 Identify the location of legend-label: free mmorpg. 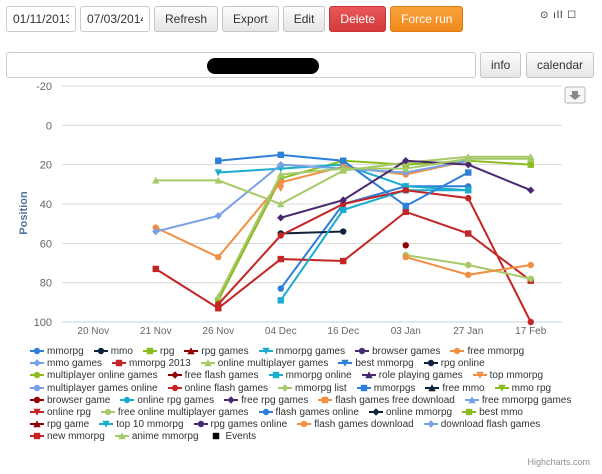
(496, 351).